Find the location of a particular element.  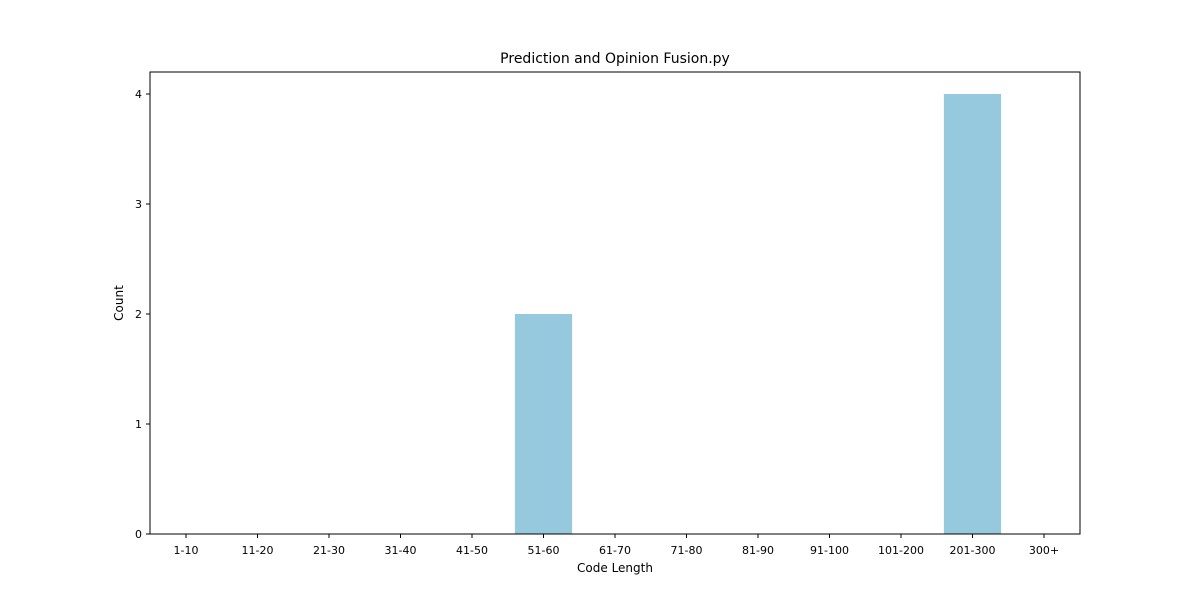

chart-title: Prediction and Opinion Fusion.py is located at coordinates (615, 59).